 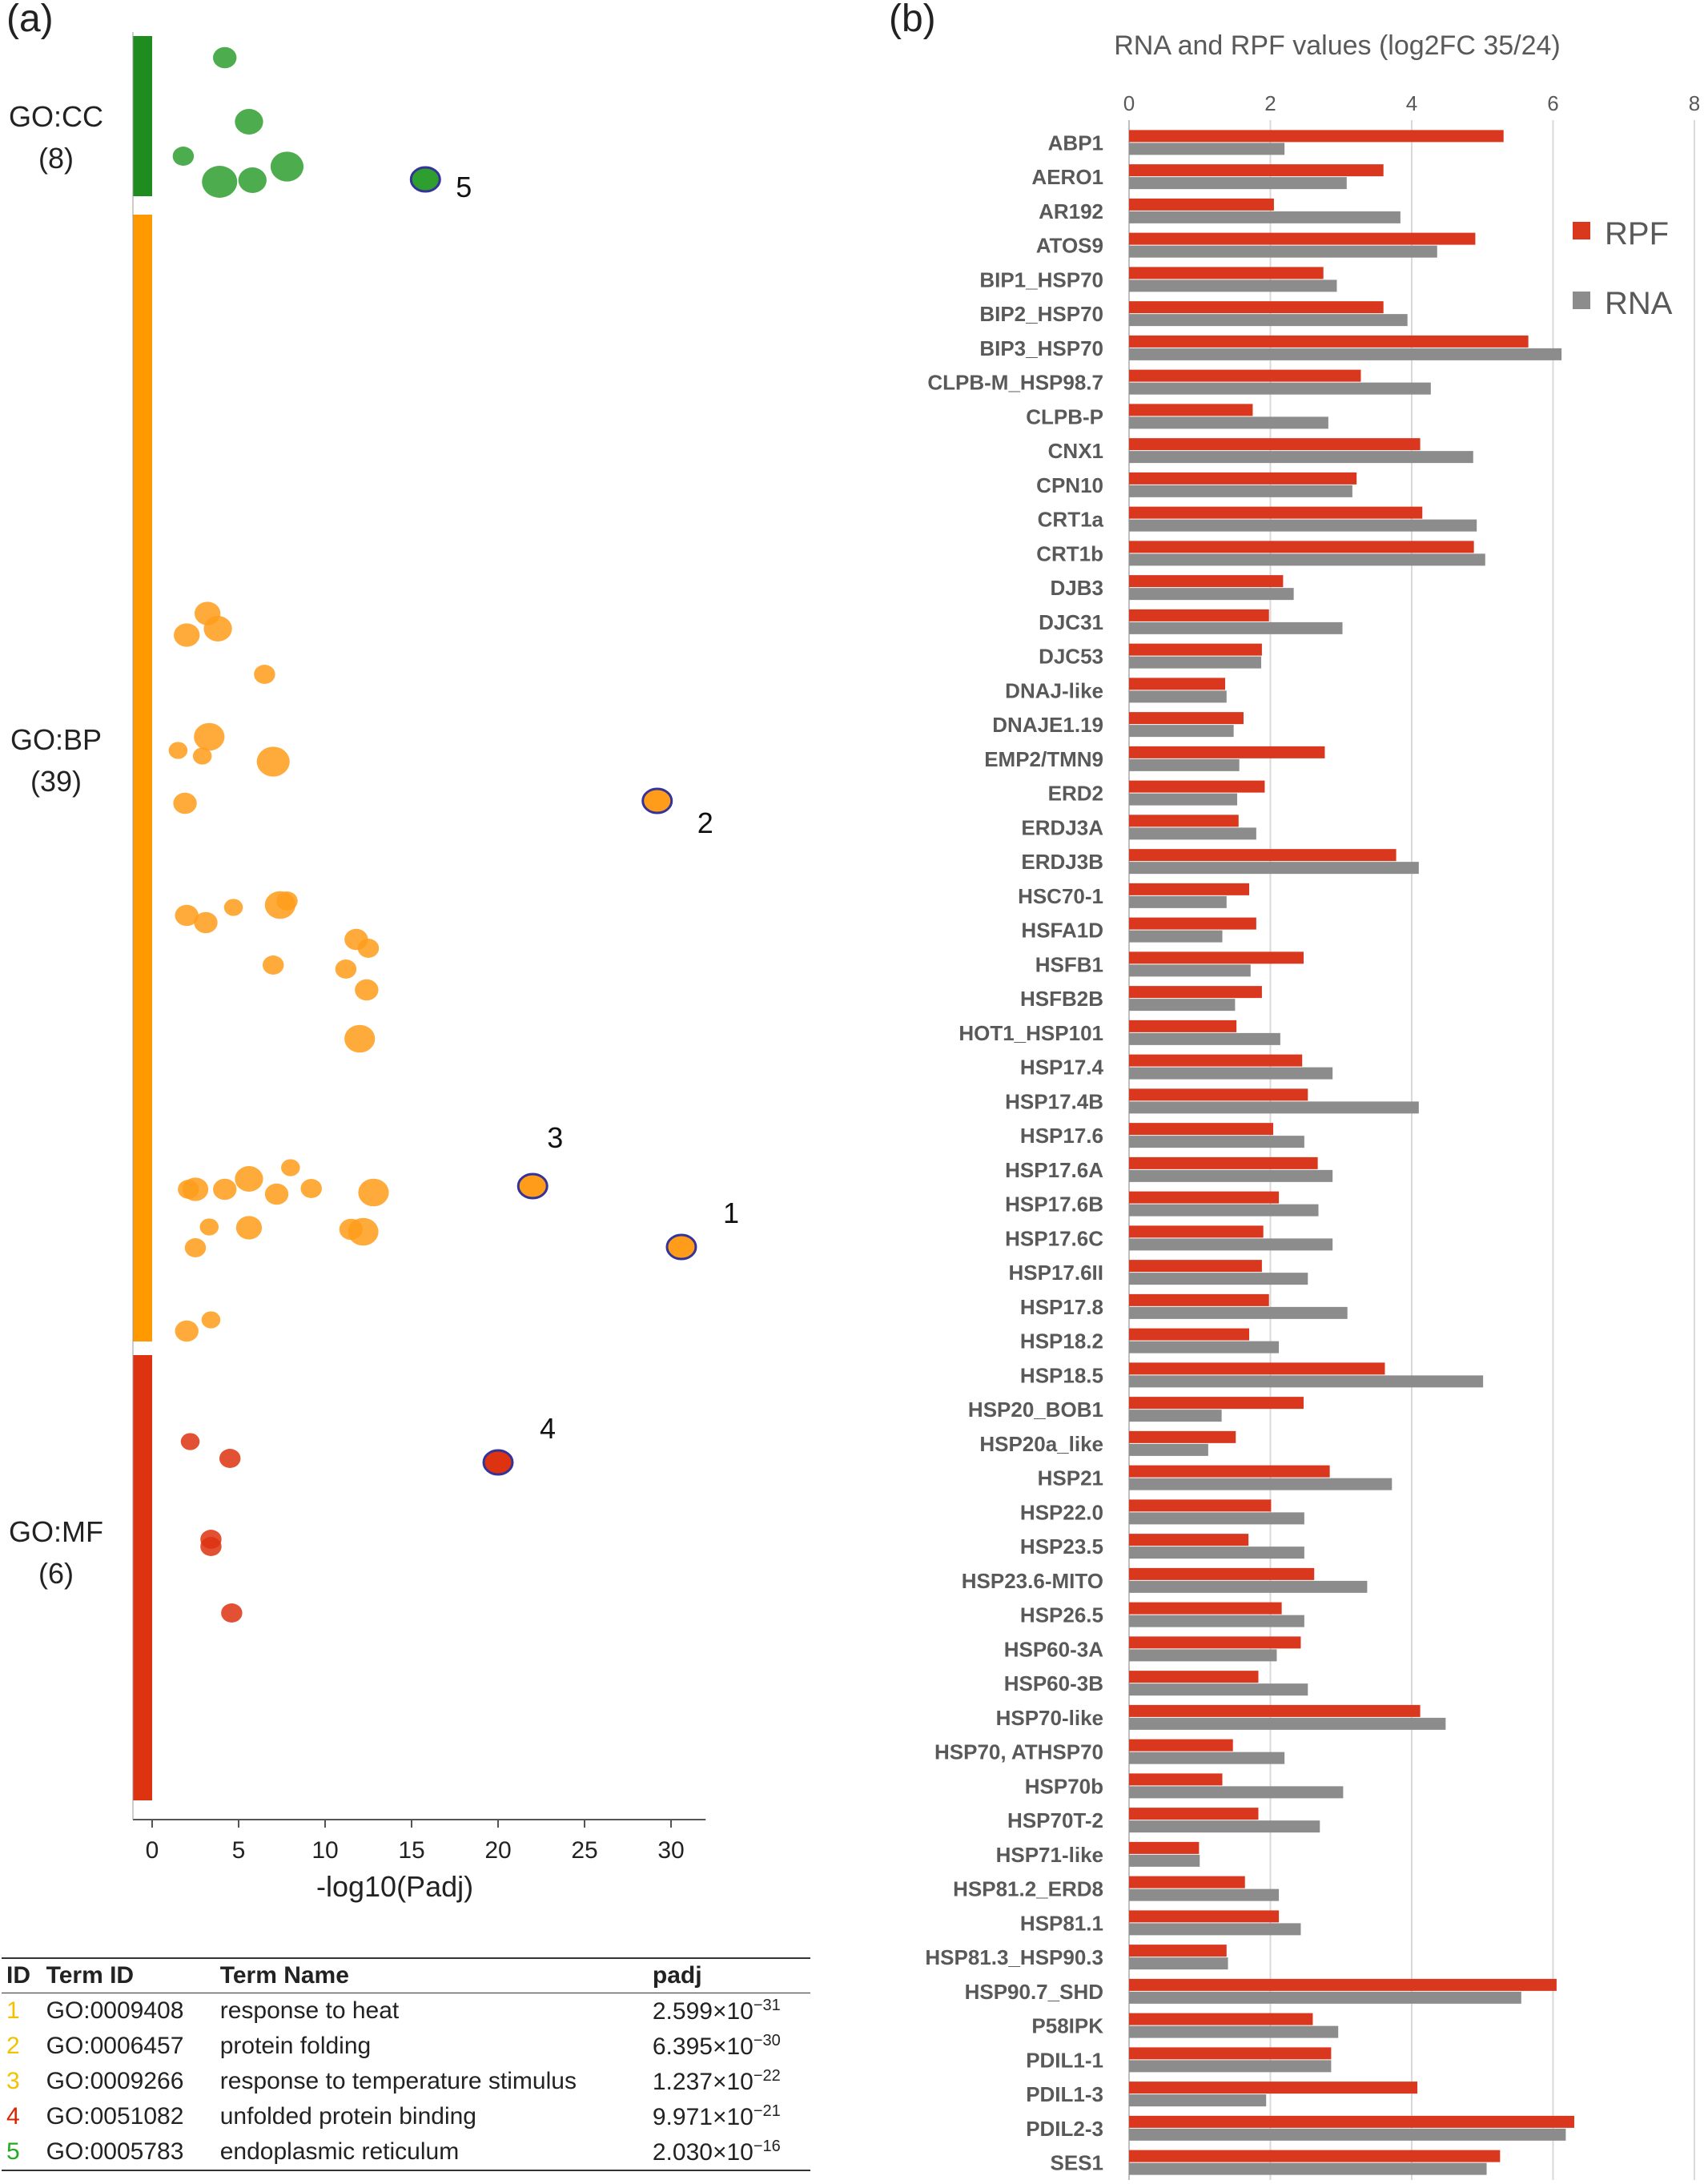 What do you see at coordinates (1064, 2129) in the screenshot?
I see `gene-label: PDIL2-3` at bounding box center [1064, 2129].